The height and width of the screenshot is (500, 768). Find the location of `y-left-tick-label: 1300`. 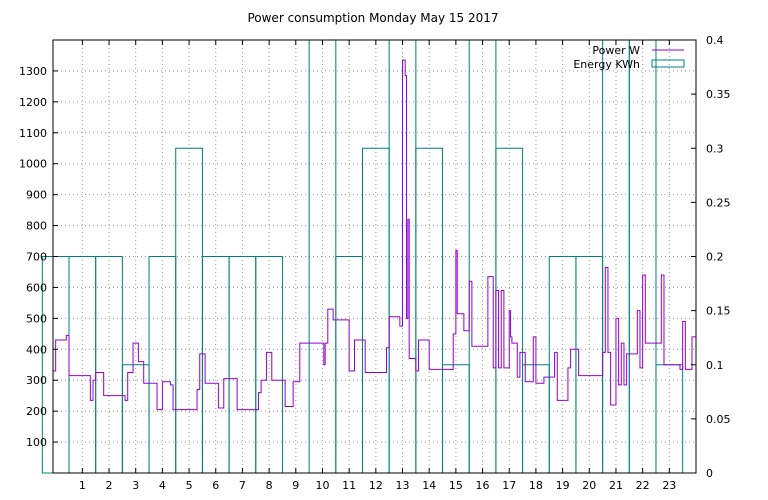

y-left-tick-label: 1300 is located at coordinates (33, 71).